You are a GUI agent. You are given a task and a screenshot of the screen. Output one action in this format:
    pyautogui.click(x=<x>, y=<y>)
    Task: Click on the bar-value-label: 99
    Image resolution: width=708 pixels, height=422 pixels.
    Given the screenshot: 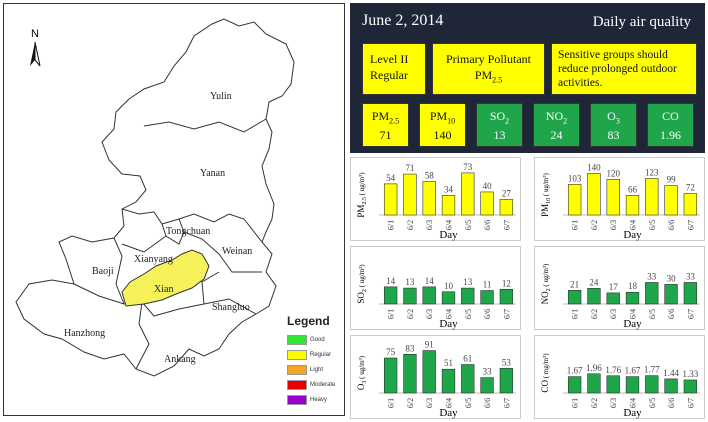 What is the action you would take?
    pyautogui.click(x=672, y=180)
    